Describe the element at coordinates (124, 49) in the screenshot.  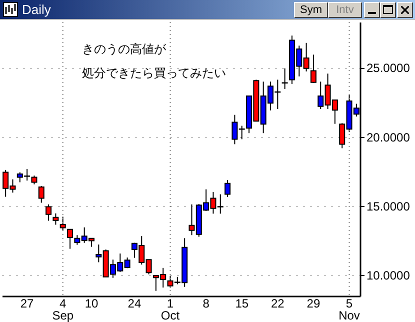
I see `annotation: きのうの高値が` at that location.